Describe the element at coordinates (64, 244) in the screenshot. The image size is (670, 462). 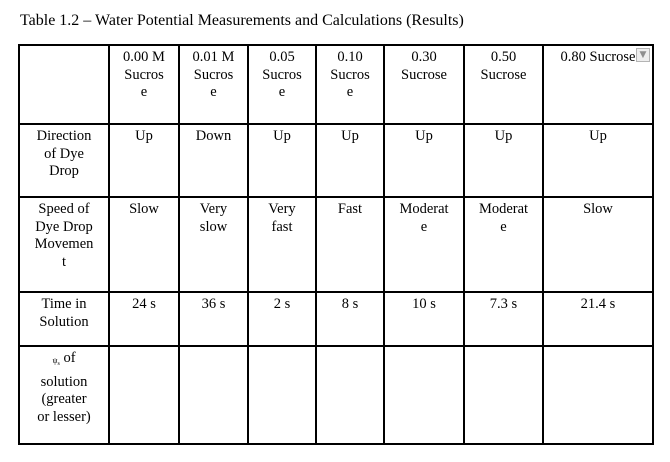
I see `row-label-speed: Speed of Dye Drop Movemen t` at that location.